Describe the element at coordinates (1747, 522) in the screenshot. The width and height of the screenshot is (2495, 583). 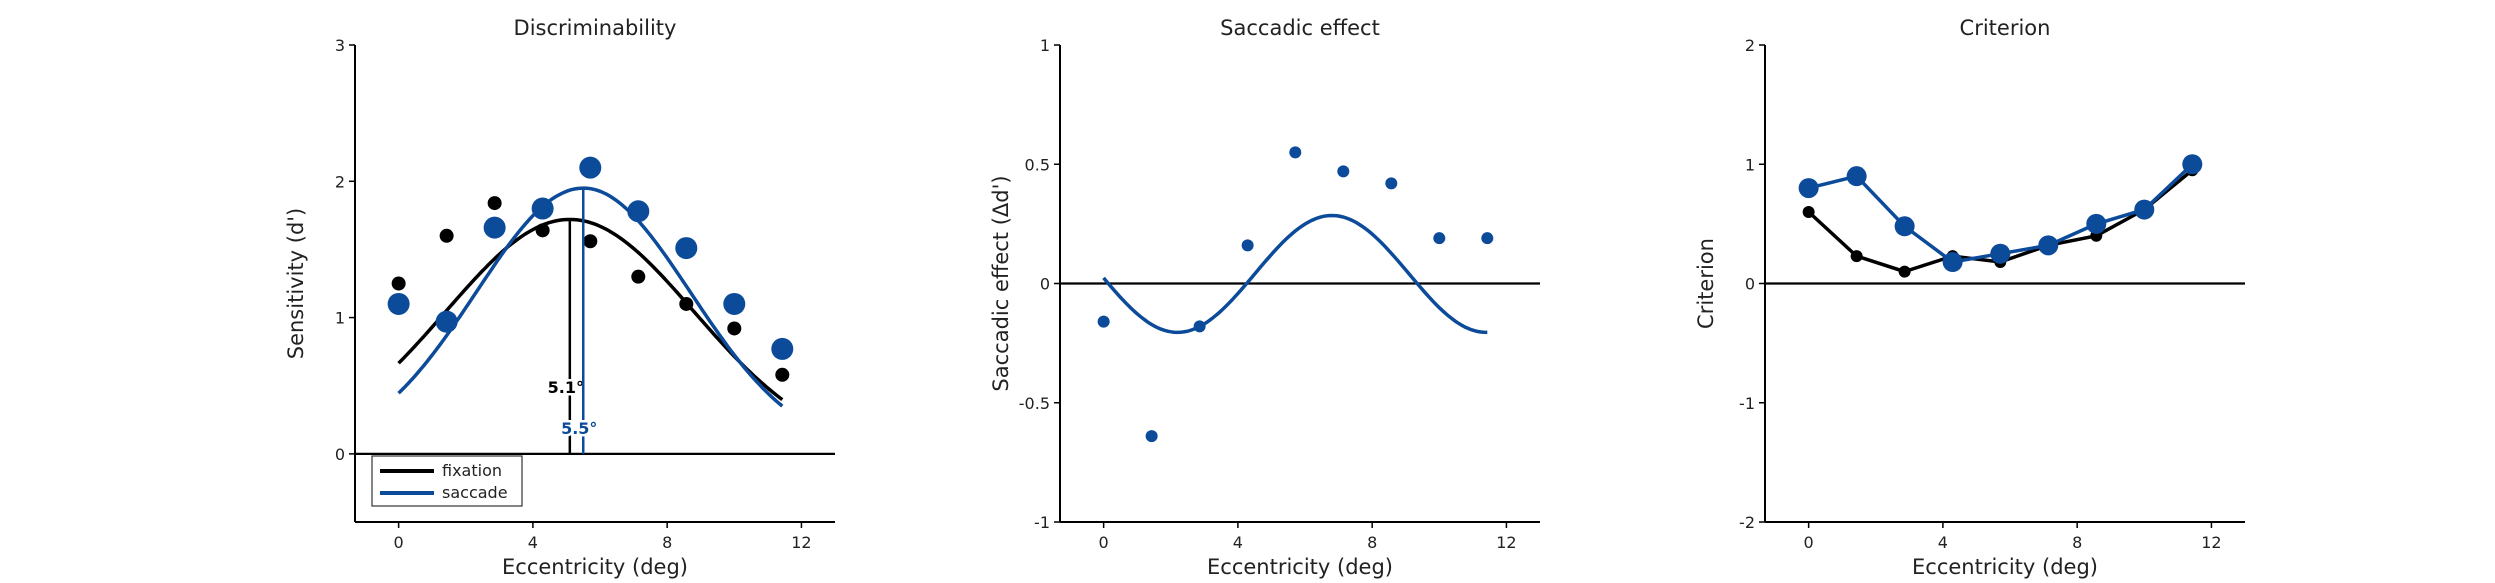
I see `y-tick-label: -2` at that location.